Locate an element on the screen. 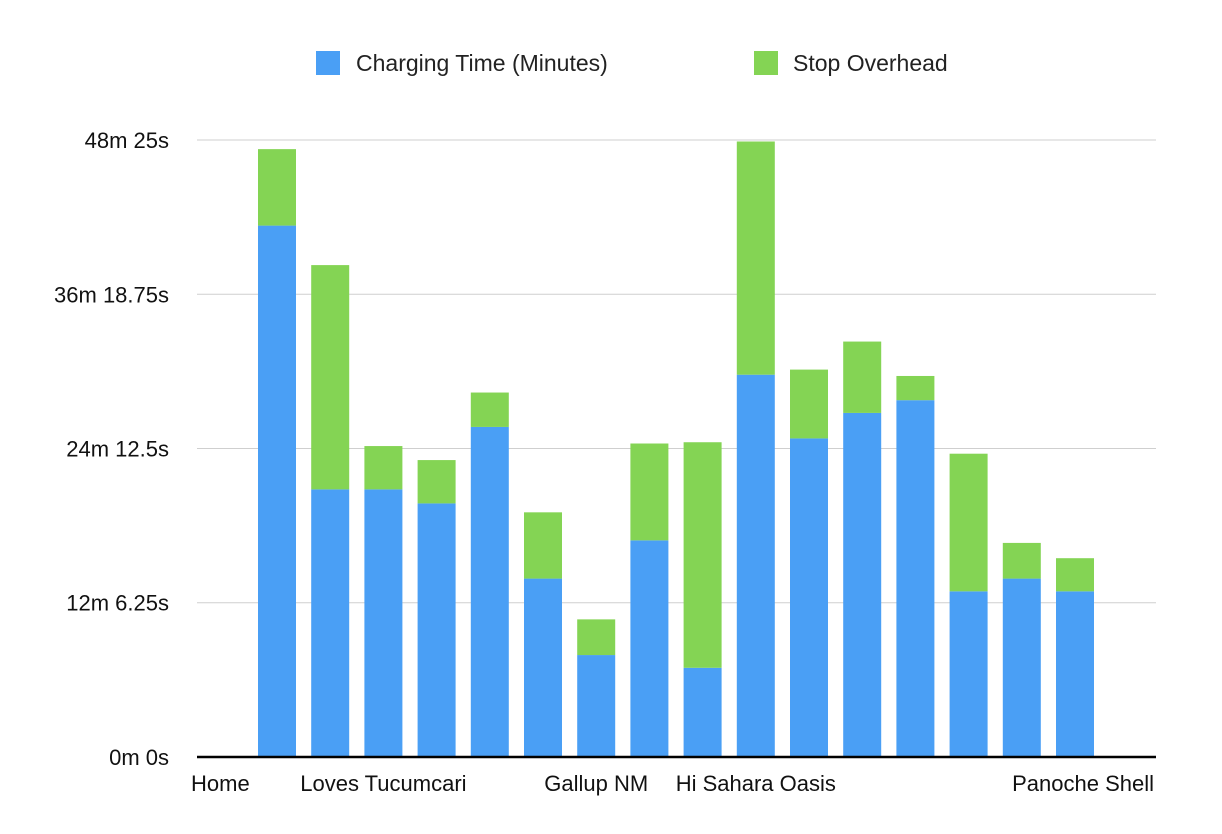 This screenshot has width=1222, height=834. y-tick-label-1: 12m 6.25s is located at coordinates (117, 603).